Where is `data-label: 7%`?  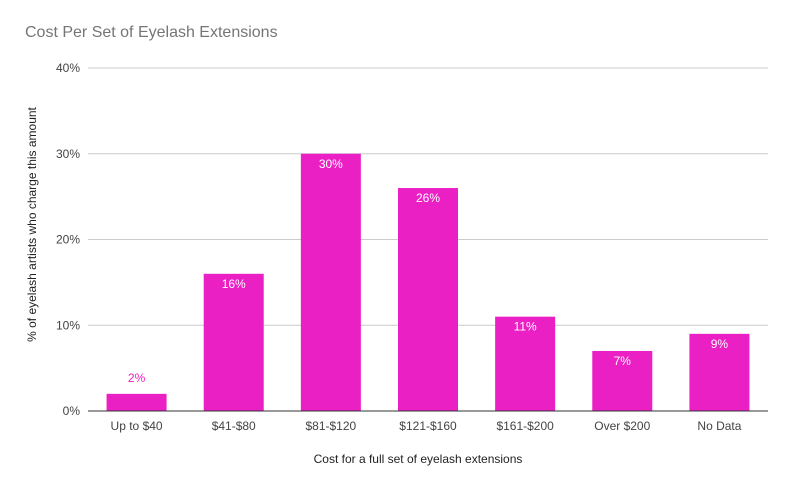 data-label: 7% is located at coordinates (623, 361).